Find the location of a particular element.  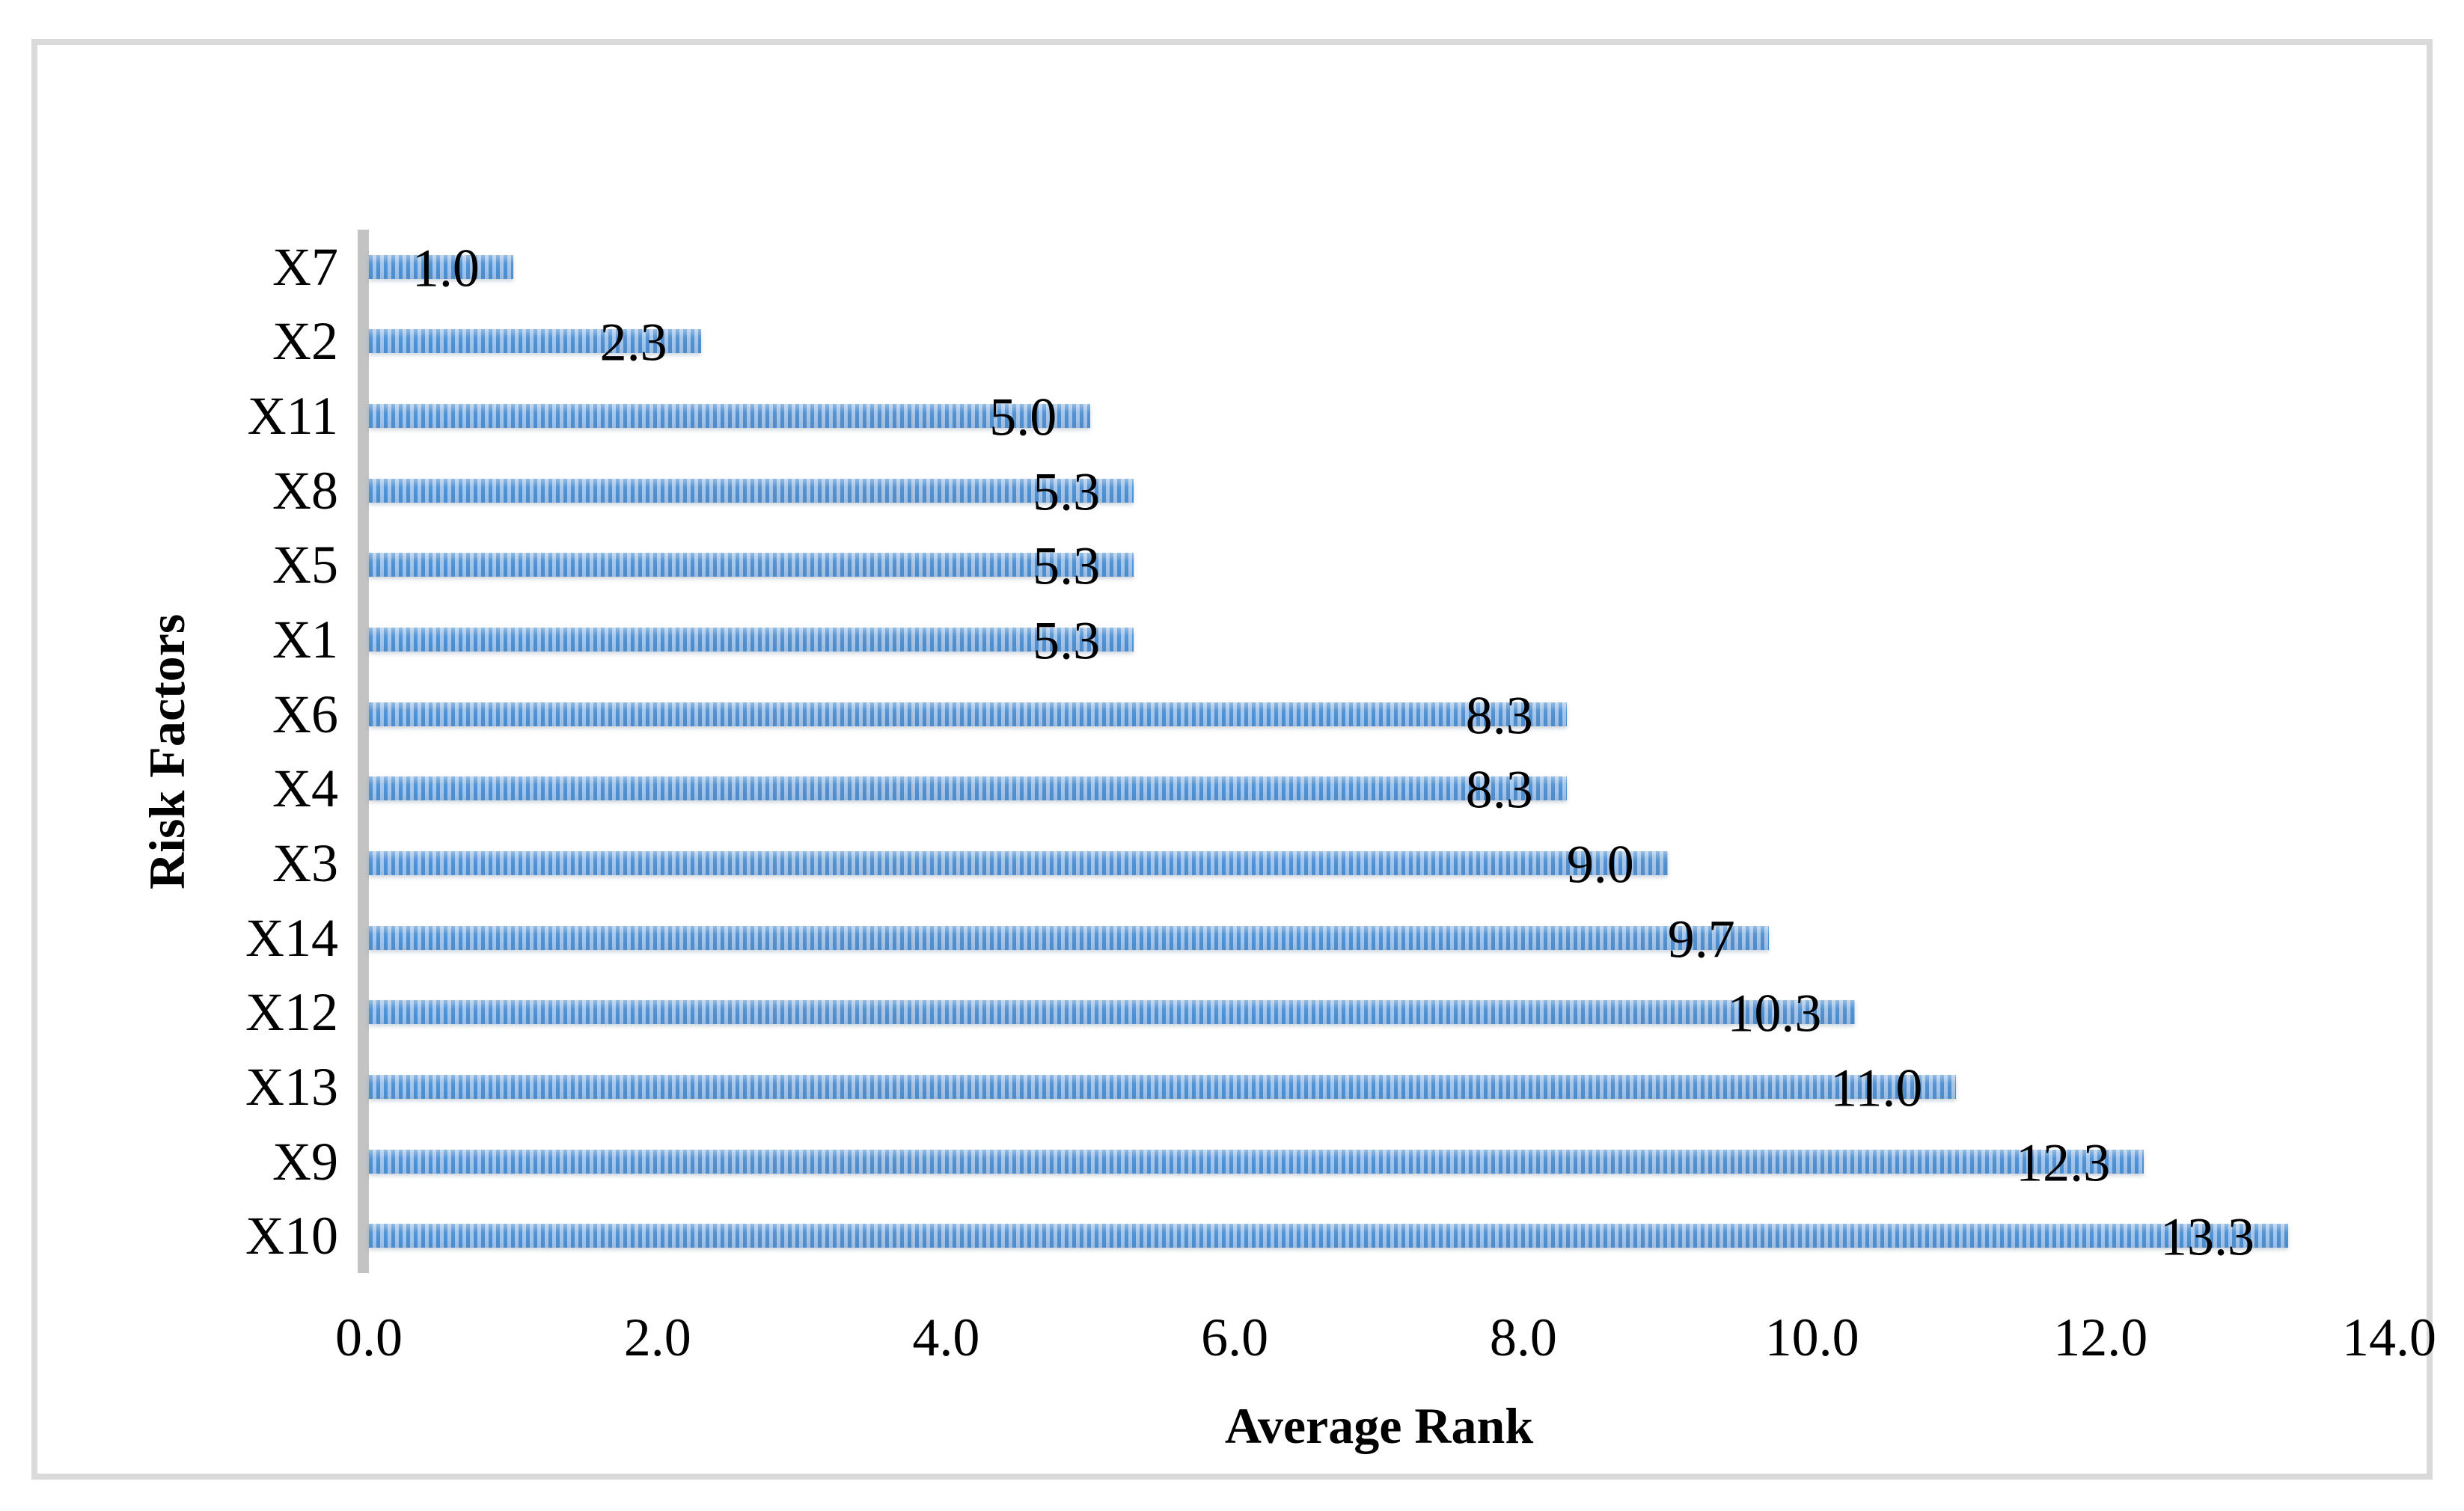

x-tick-label: 4.0 is located at coordinates (946, 1337).